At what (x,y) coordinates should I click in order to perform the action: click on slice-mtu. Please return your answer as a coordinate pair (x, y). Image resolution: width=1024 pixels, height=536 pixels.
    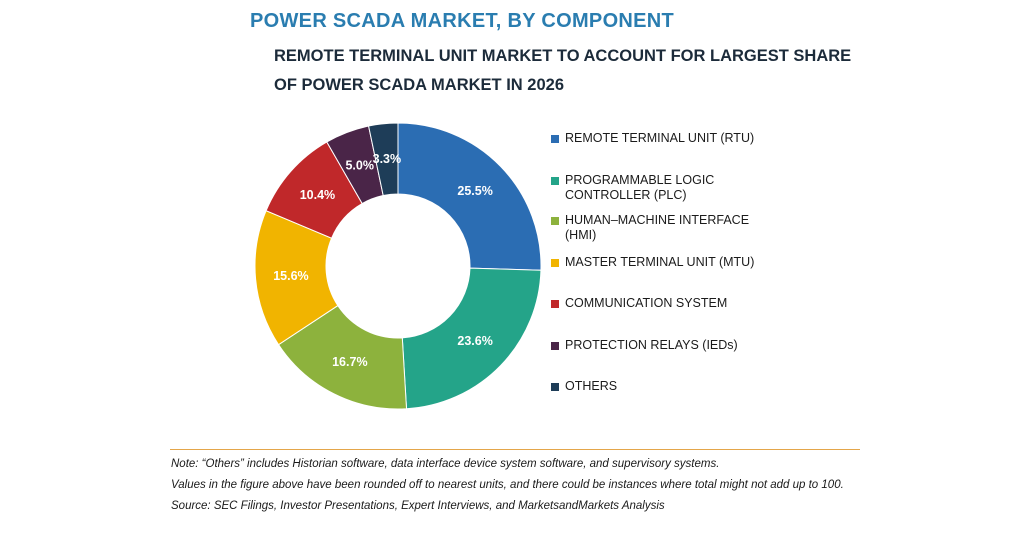
    Looking at the image, I should click on (296, 278).